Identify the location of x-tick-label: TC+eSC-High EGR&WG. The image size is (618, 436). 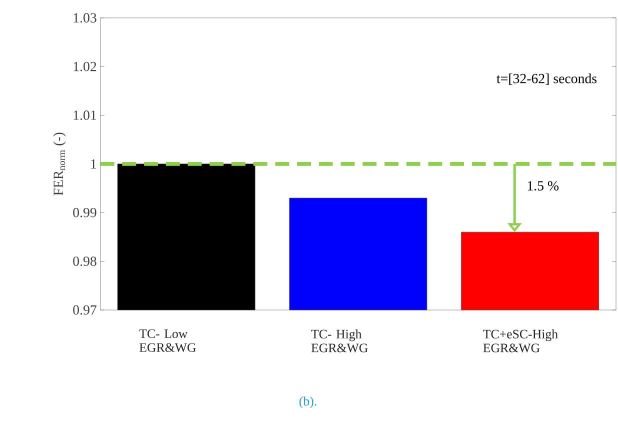
(520, 340).